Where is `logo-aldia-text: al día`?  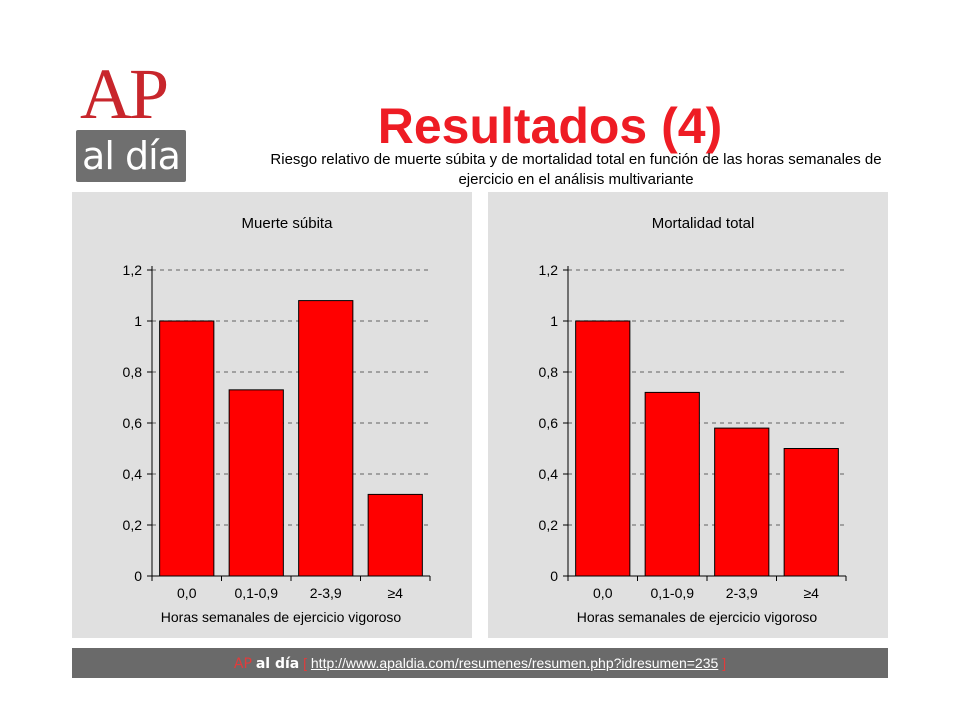 logo-aldia-text: al día is located at coordinates (131, 156).